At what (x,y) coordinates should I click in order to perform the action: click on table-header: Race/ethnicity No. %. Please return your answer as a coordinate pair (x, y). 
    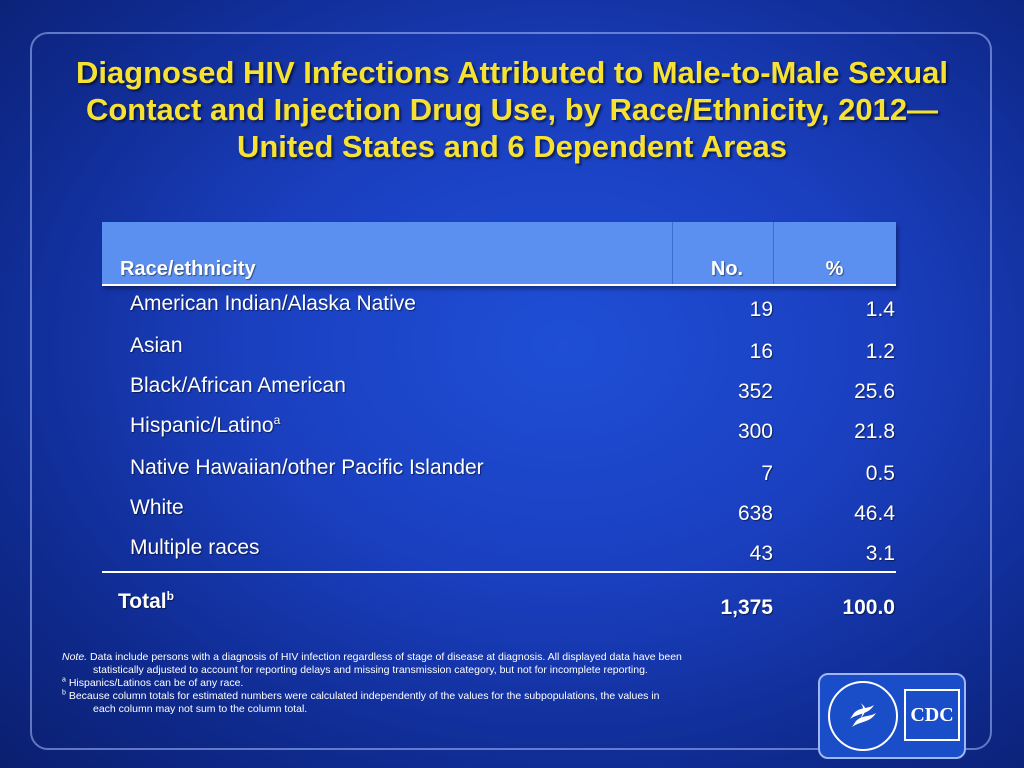
    Looking at the image, I should click on (499, 254).